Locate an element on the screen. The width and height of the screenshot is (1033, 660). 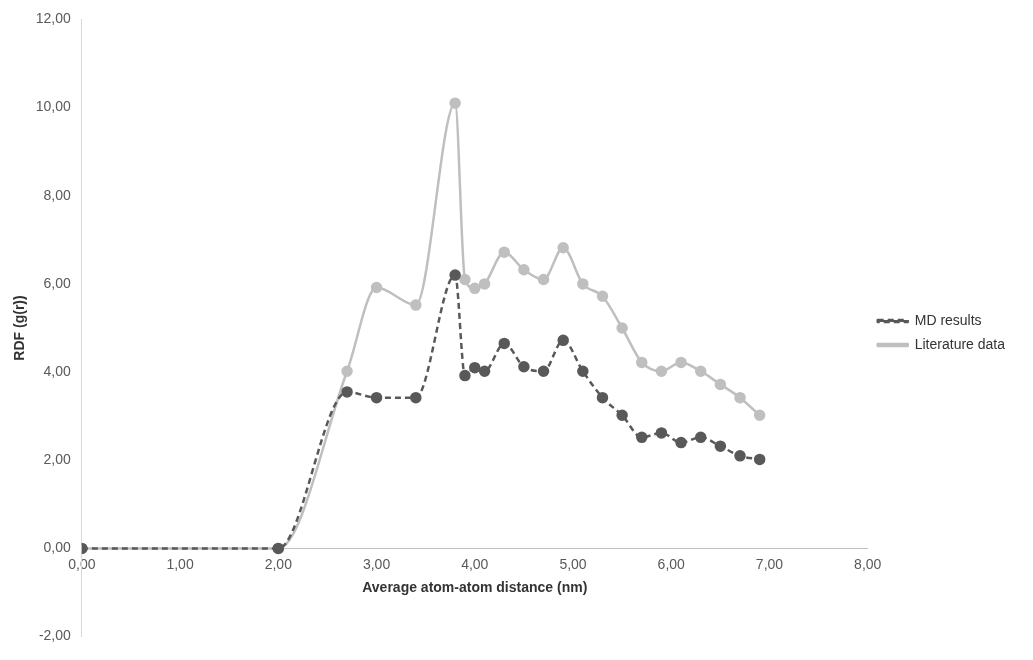
y-axis-title: RDF (g(r)) is located at coordinates (19, 328).